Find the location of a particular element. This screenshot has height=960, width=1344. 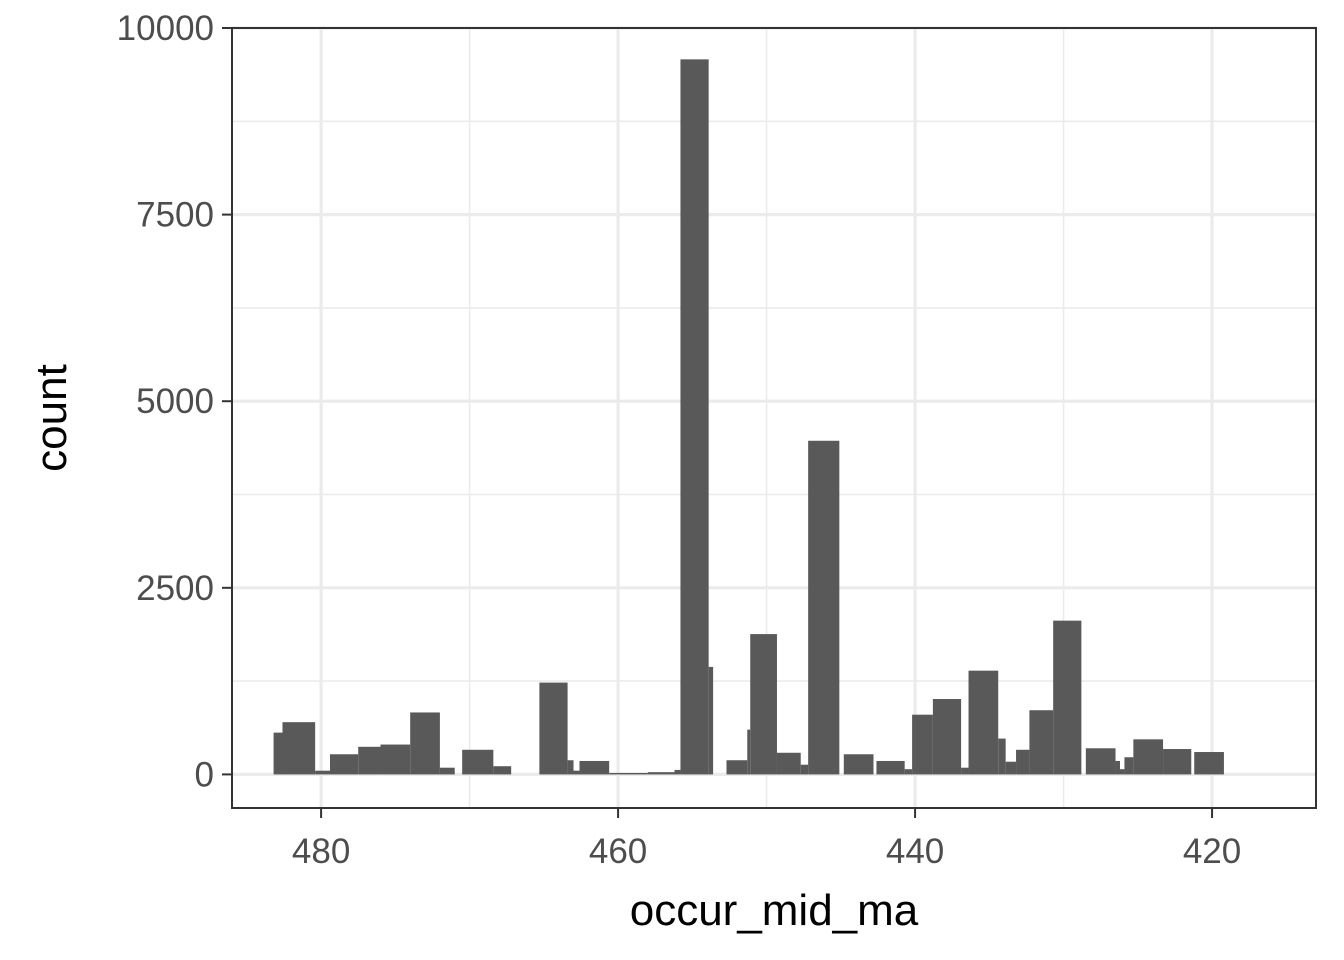

y-axis-title: count is located at coordinates (51, 418).